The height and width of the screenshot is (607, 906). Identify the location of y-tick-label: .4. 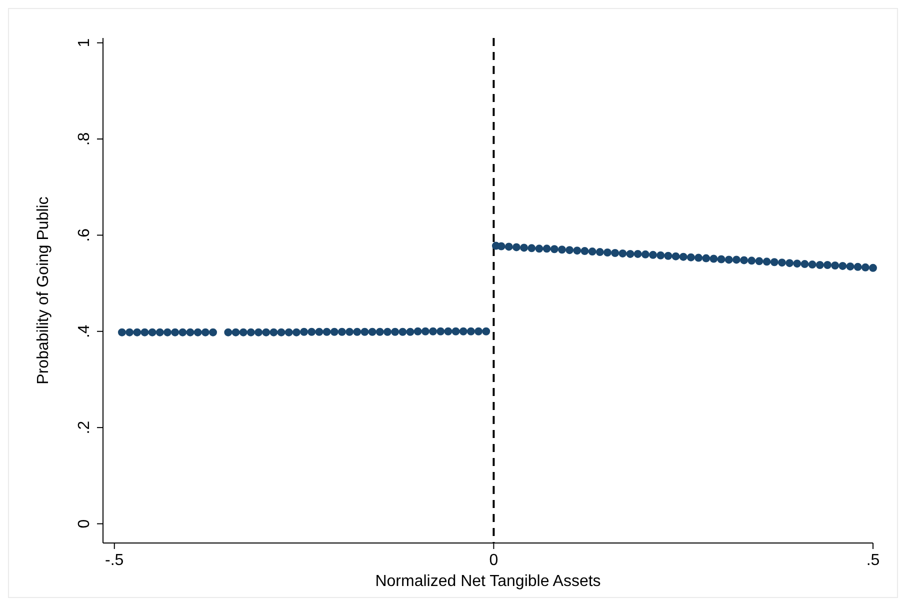
(84, 331).